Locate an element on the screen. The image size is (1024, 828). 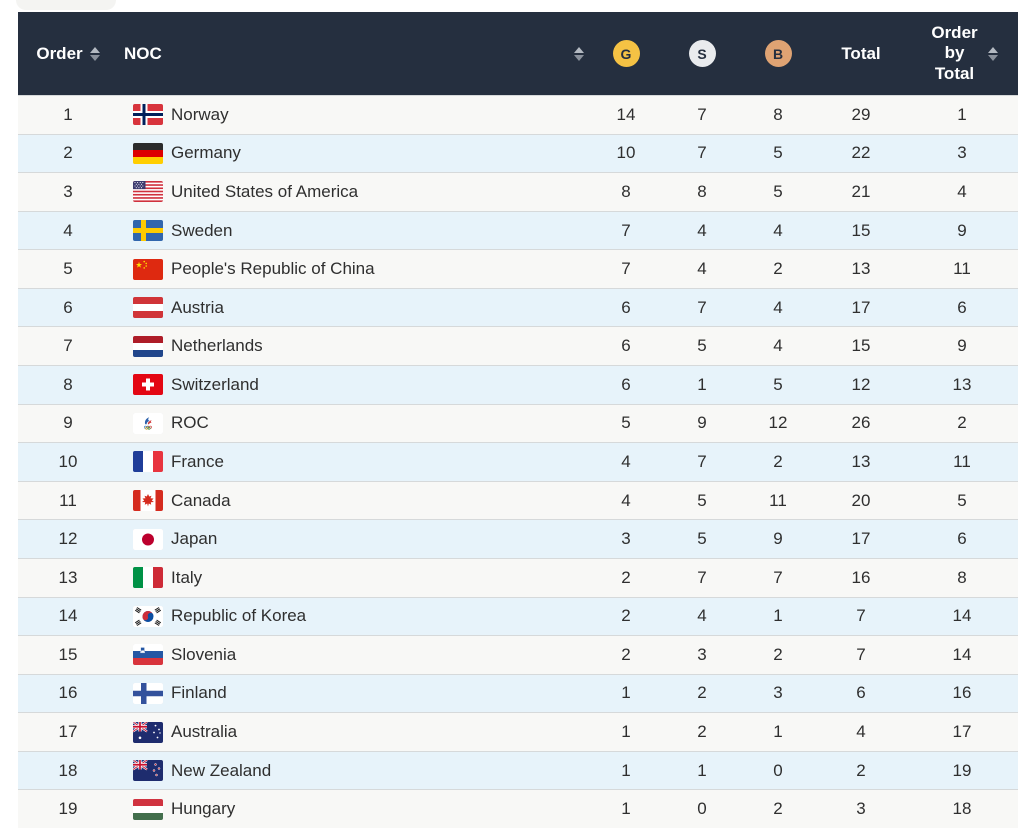
noc-name: Australia is located at coordinates (204, 732).